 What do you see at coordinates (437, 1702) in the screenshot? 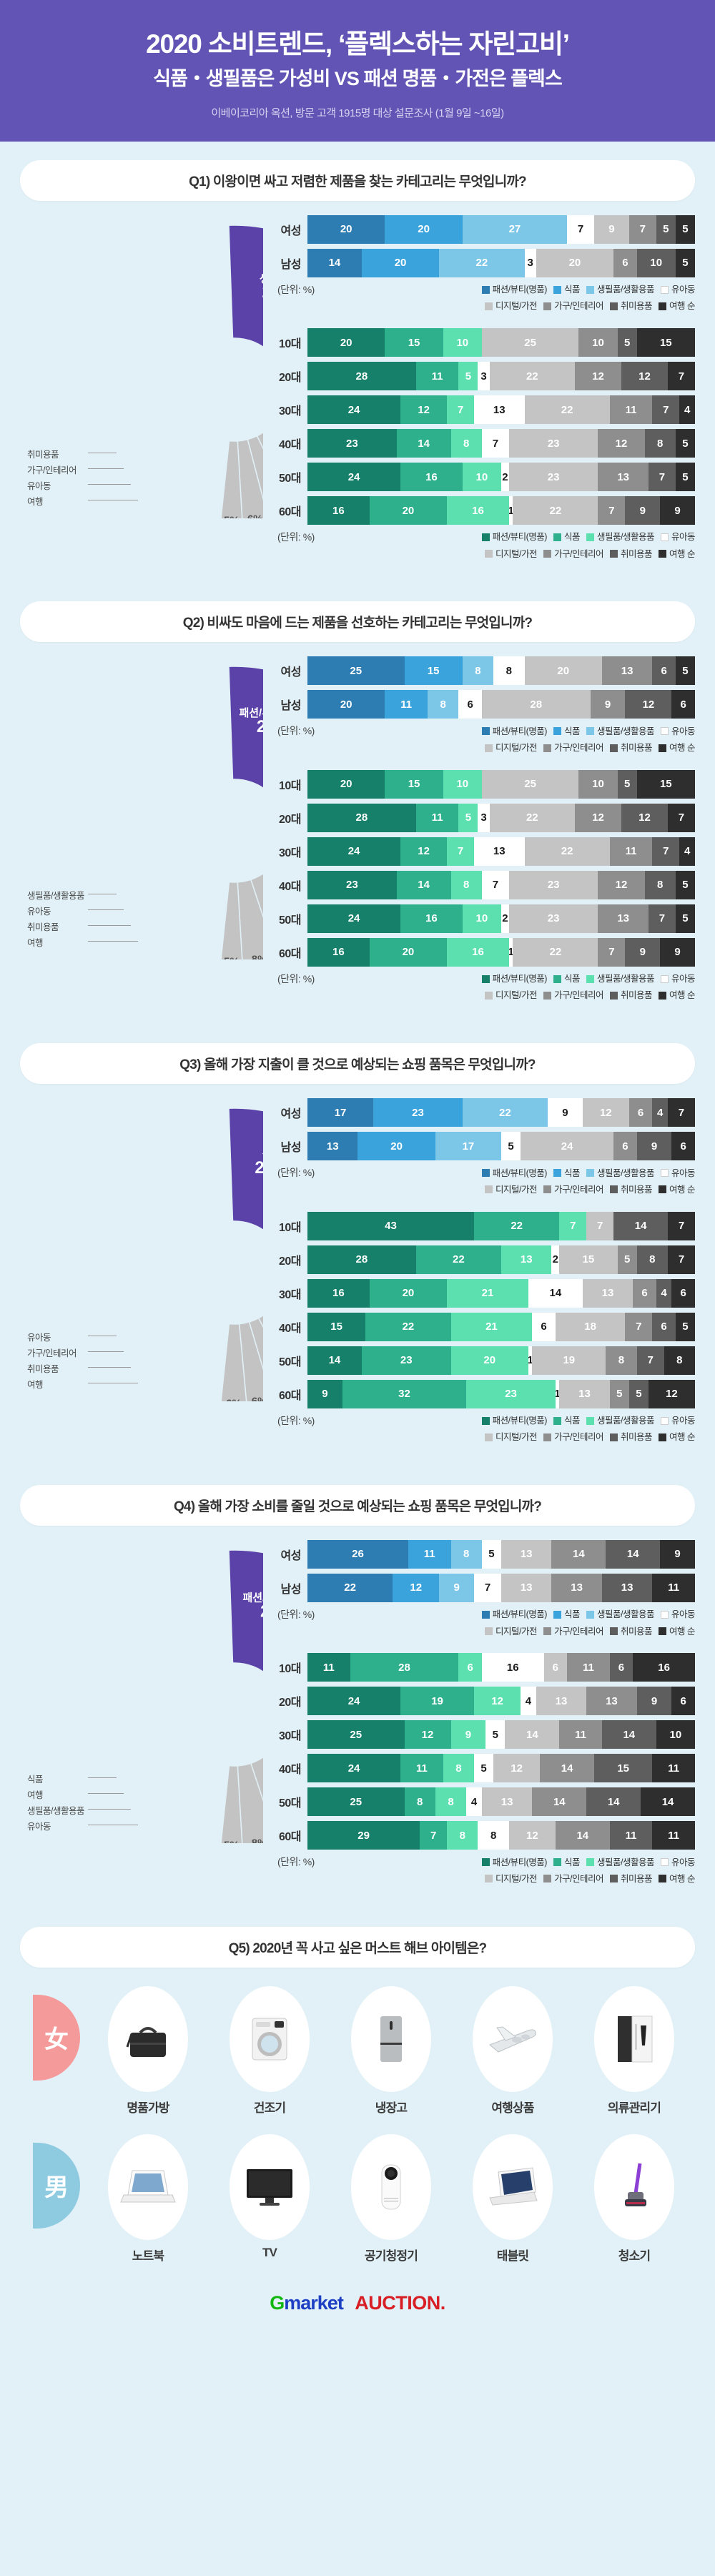
I see `bar-segment: 19` at bounding box center [437, 1702].